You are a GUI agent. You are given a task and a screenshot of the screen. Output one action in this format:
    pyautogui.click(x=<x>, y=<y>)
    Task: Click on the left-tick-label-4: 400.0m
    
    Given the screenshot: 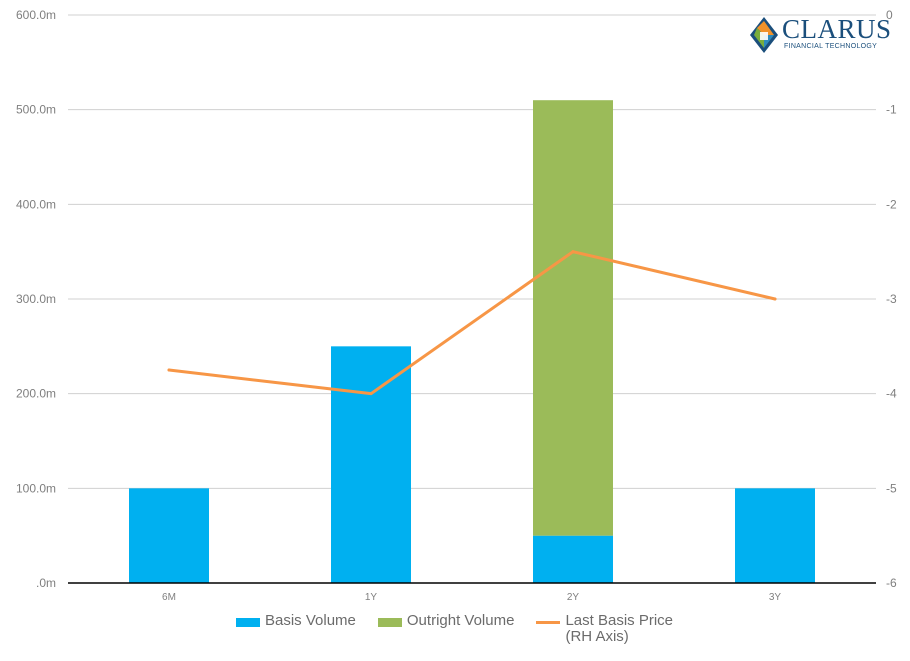 What is the action you would take?
    pyautogui.click(x=36, y=204)
    